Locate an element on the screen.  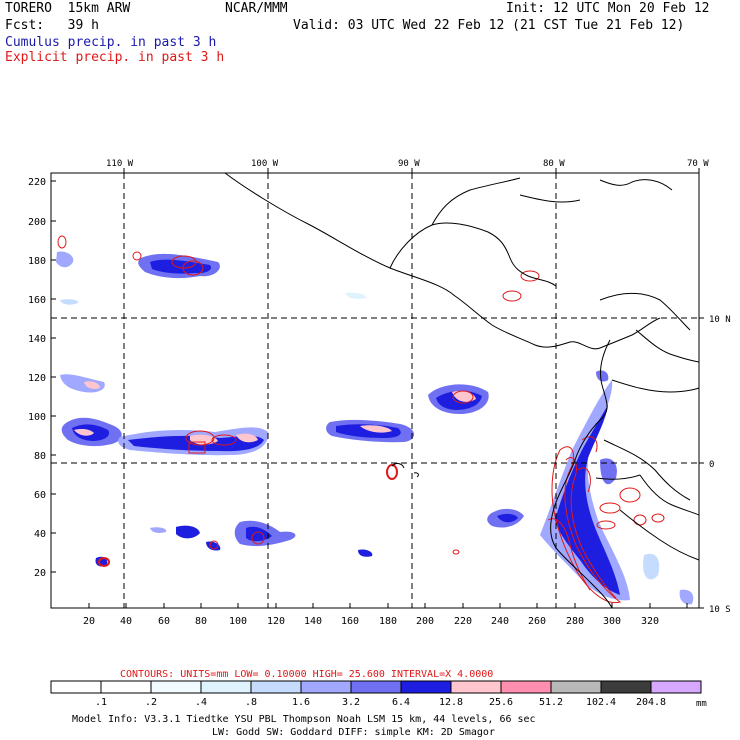
y-tick-label: 80 is located at coordinates (40, 456).